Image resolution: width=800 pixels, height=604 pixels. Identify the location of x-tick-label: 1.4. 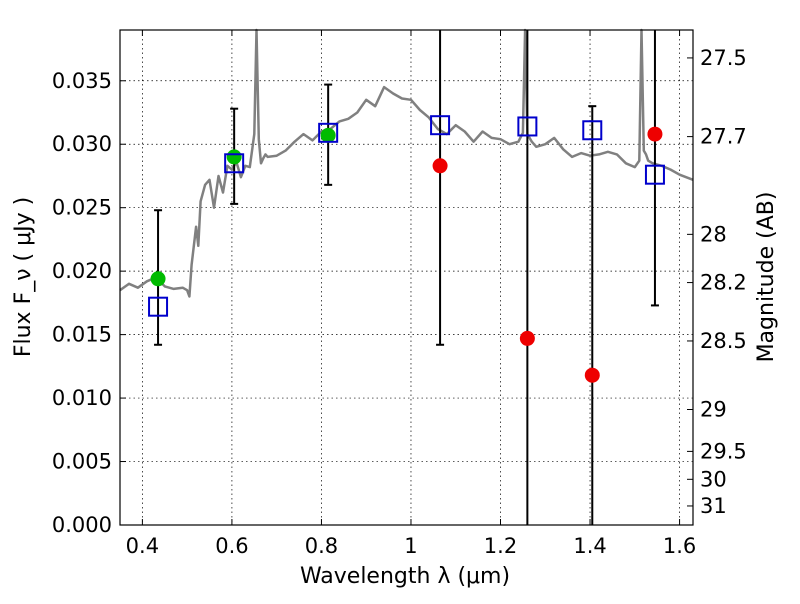
(589, 546).